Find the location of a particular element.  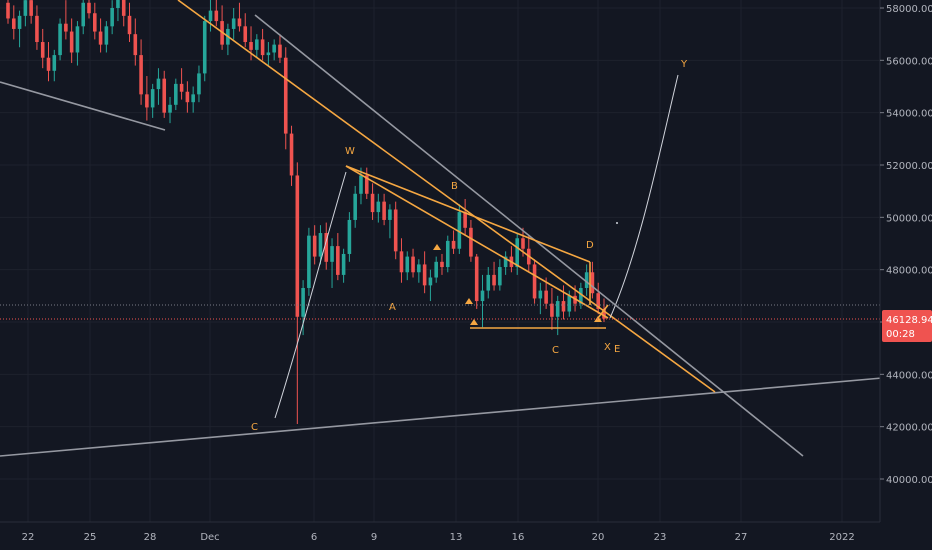

price-tick-label: 58000.00 is located at coordinates (909, 9).